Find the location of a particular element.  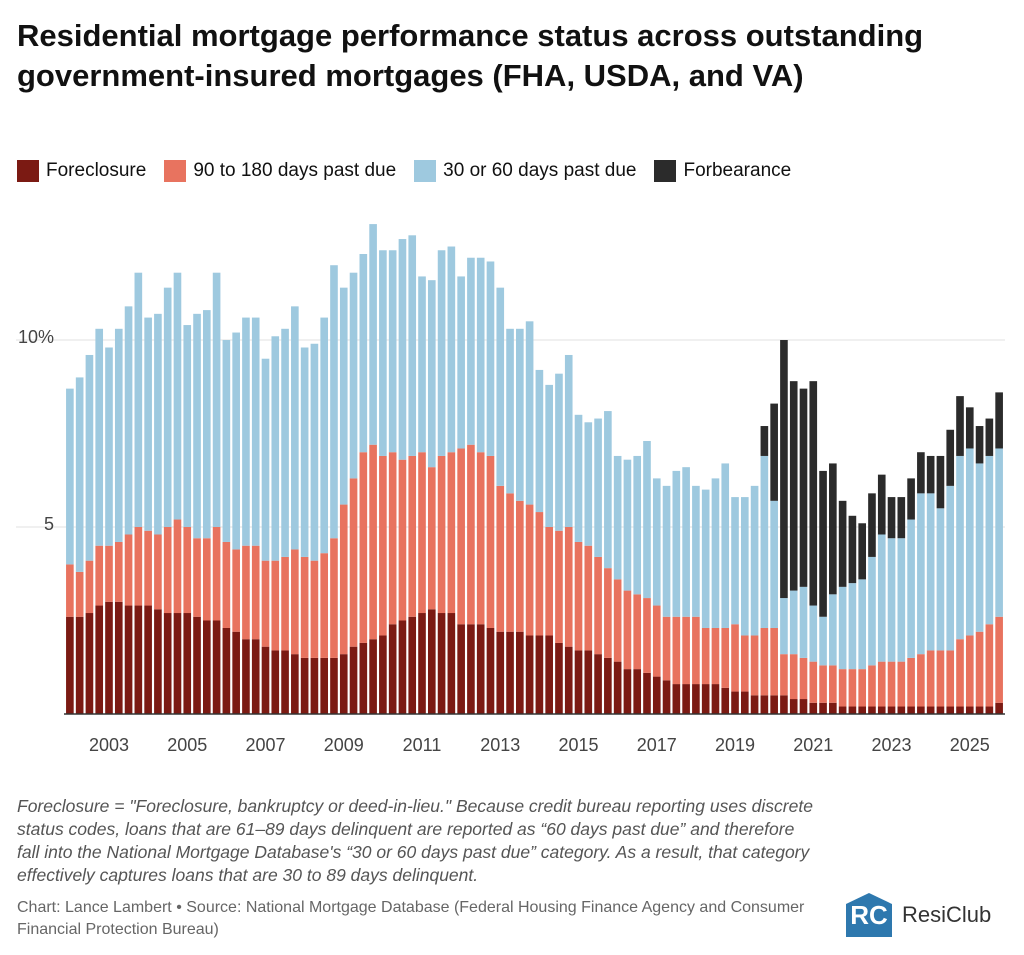

legend-label: 90 to 180 days past due is located at coordinates (295, 170).